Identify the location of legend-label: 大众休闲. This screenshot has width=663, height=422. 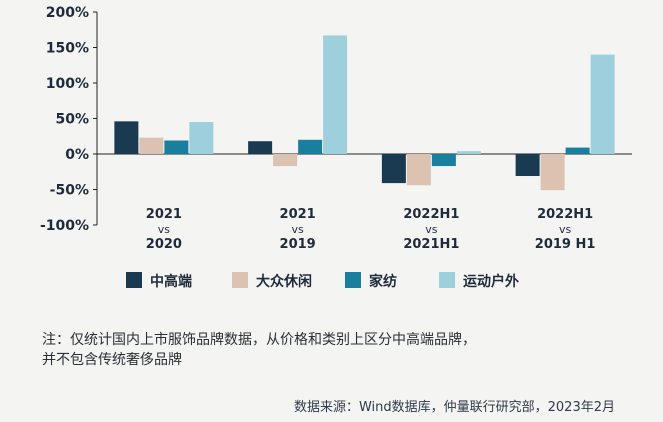
(284, 281).